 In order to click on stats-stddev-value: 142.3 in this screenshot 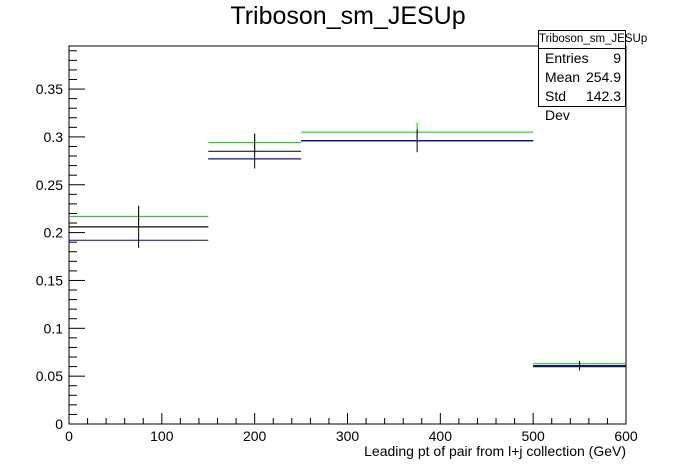, I will do `click(603, 96)`.